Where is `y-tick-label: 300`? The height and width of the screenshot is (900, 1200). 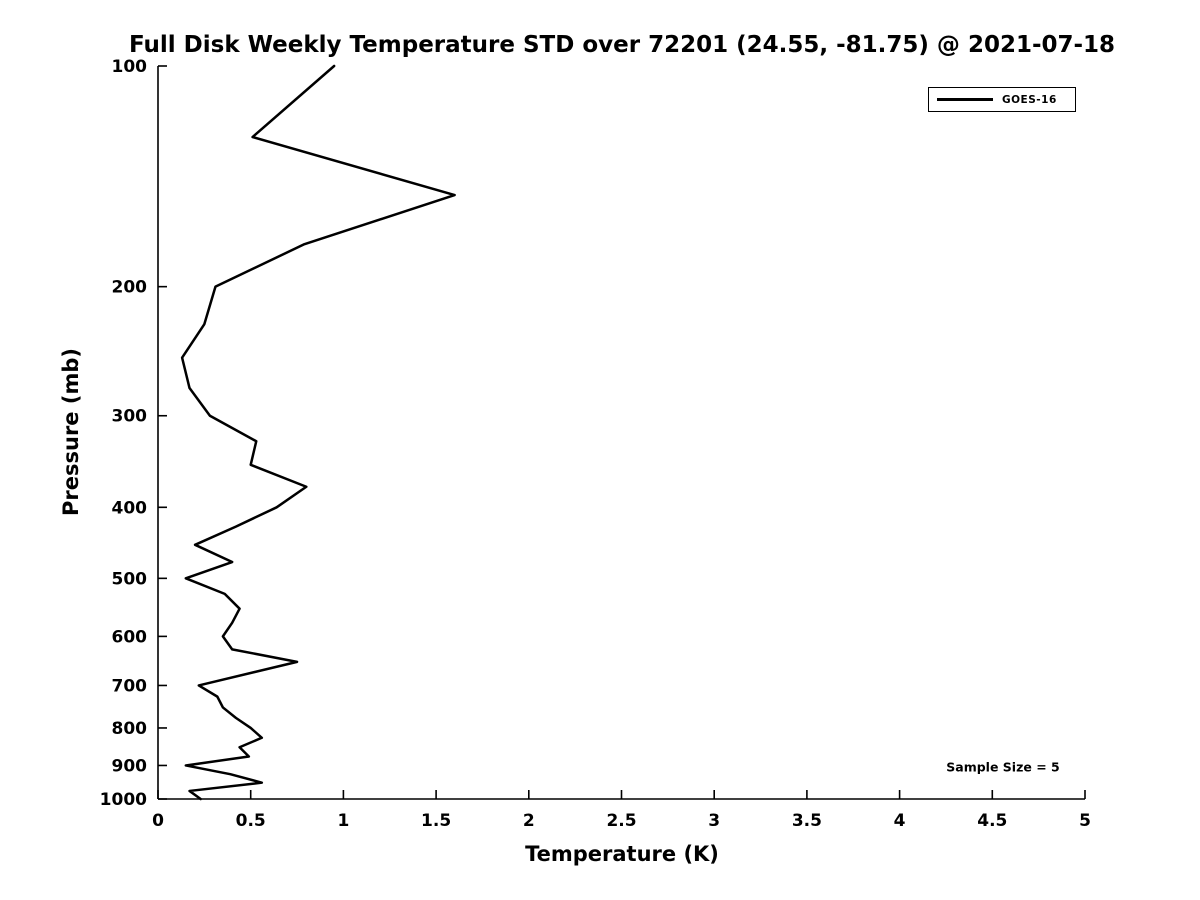 y-tick-label: 300 is located at coordinates (130, 417).